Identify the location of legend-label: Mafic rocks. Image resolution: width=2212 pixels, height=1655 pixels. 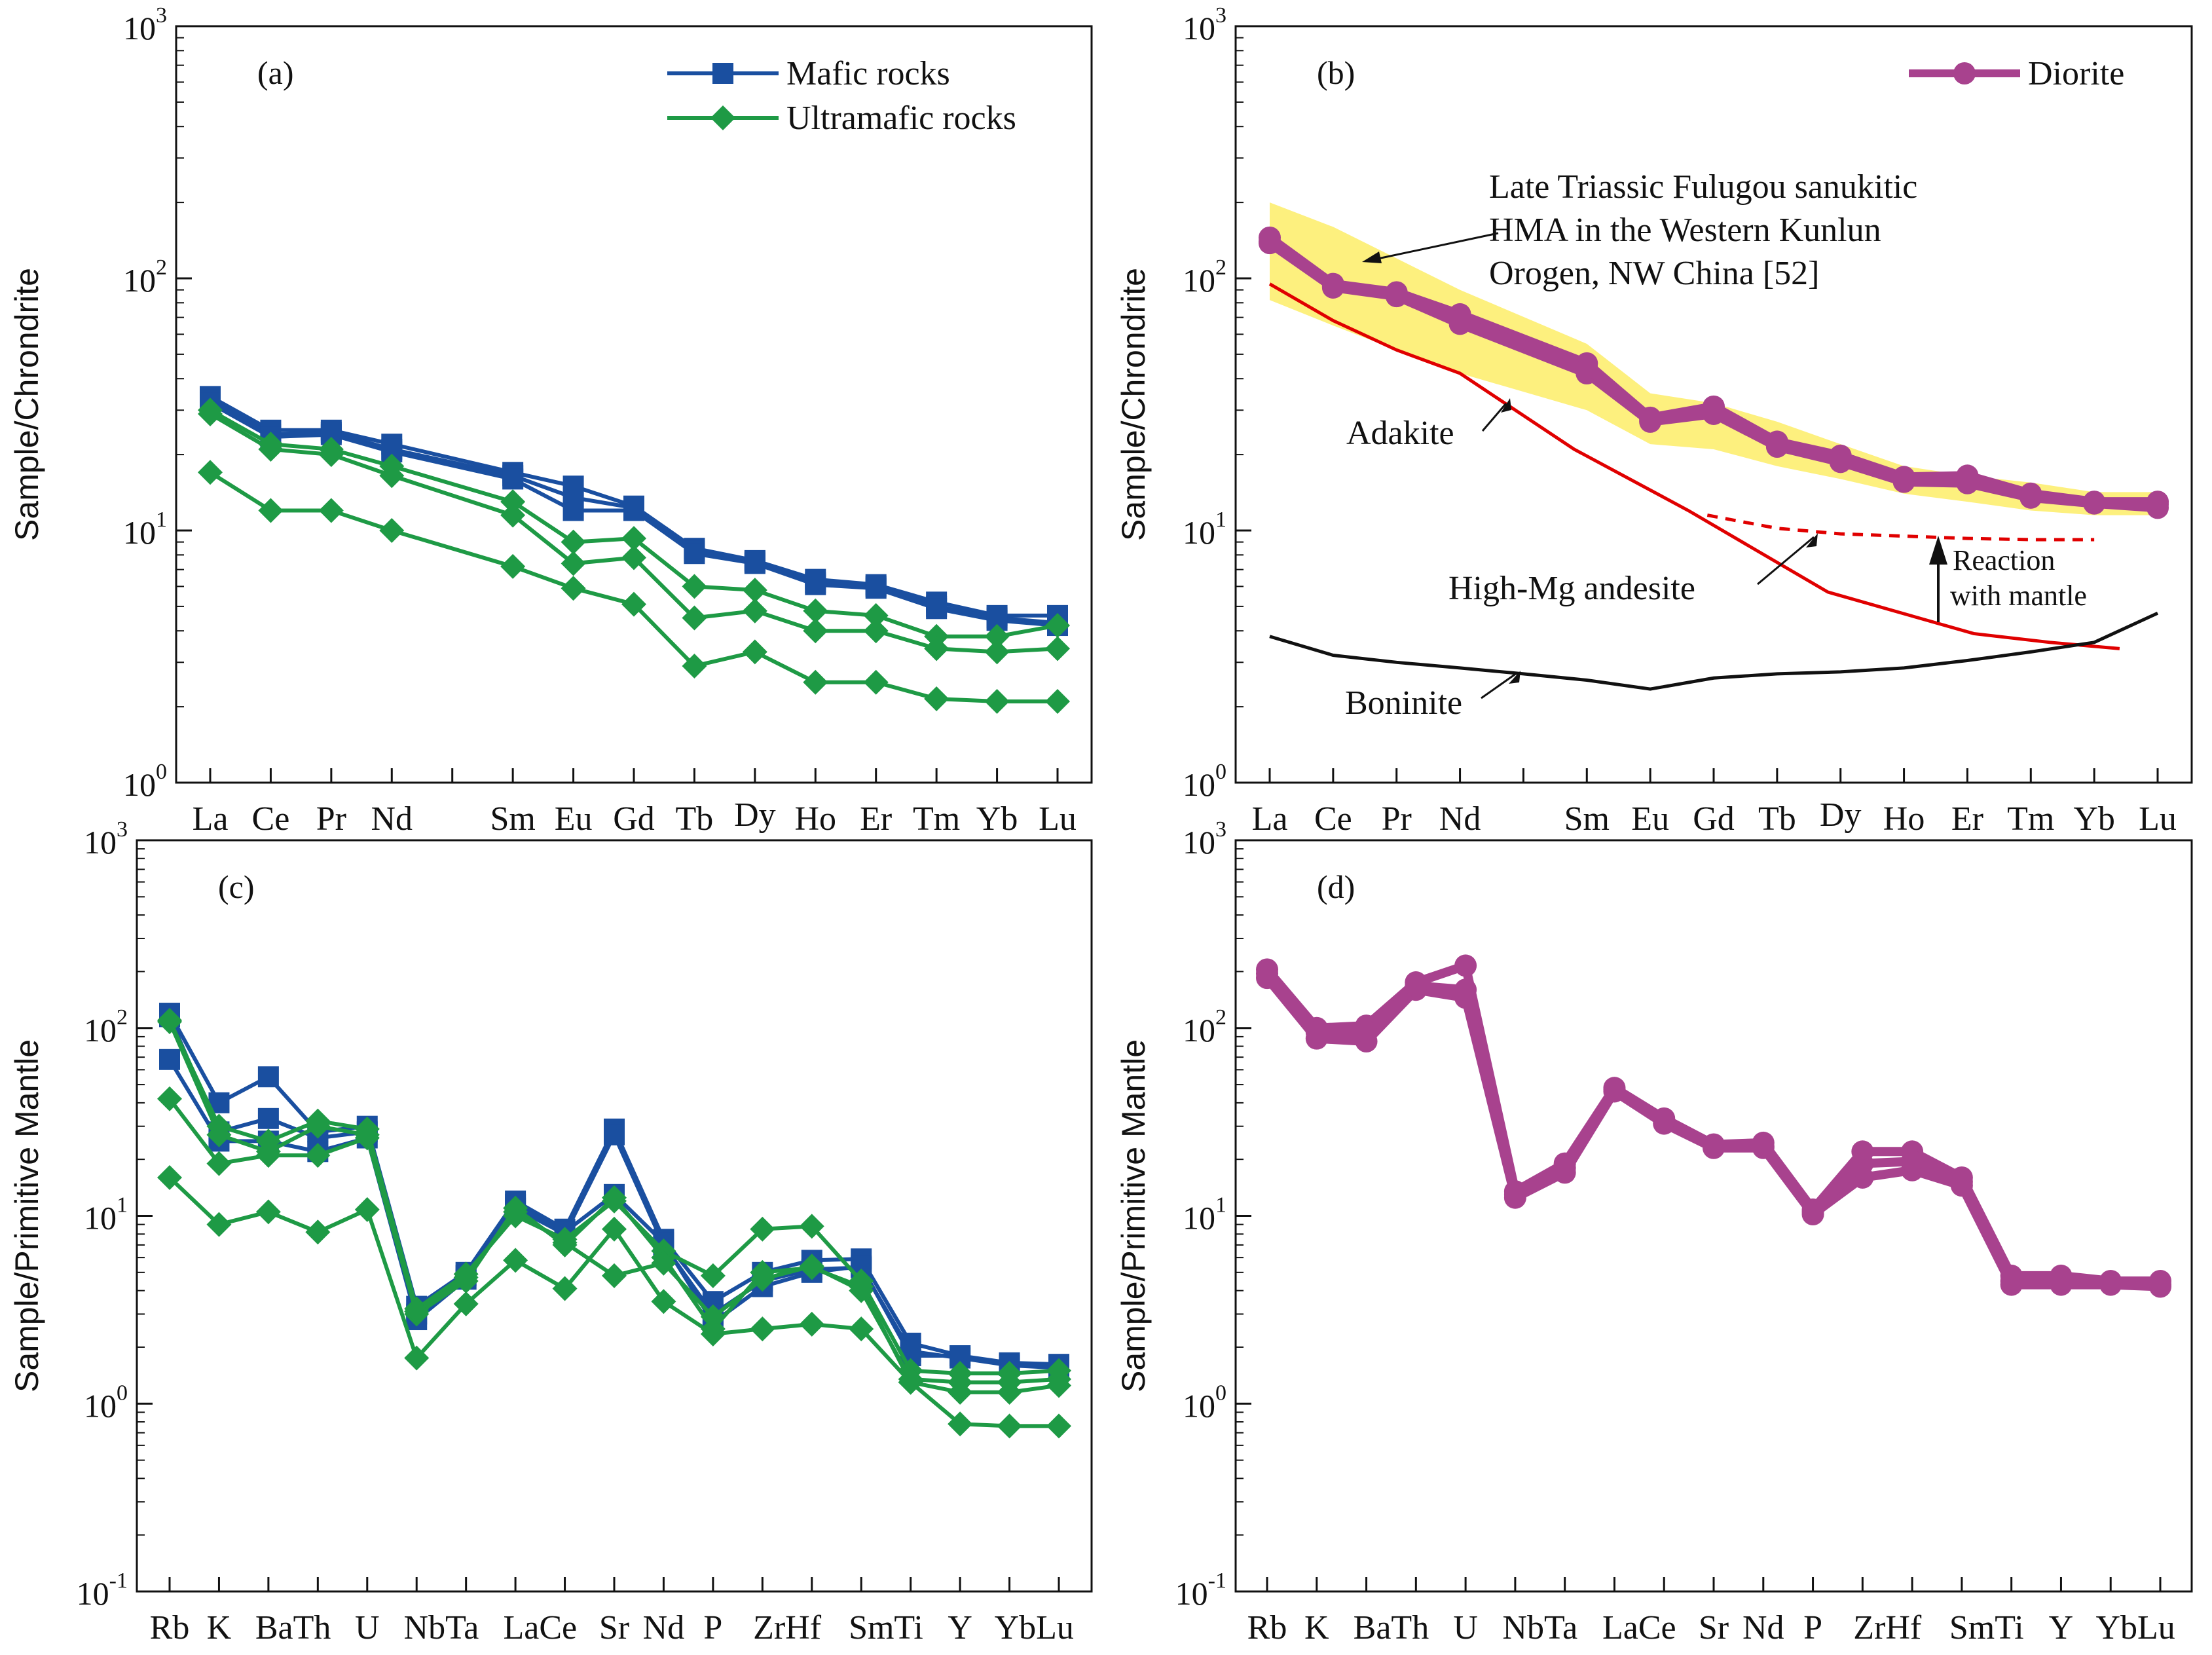
(868, 73).